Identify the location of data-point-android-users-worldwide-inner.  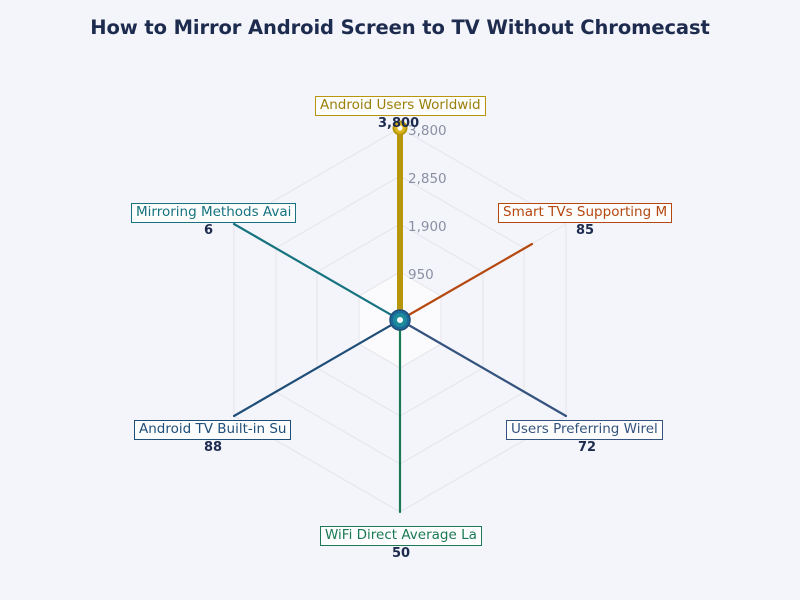
(400, 128).